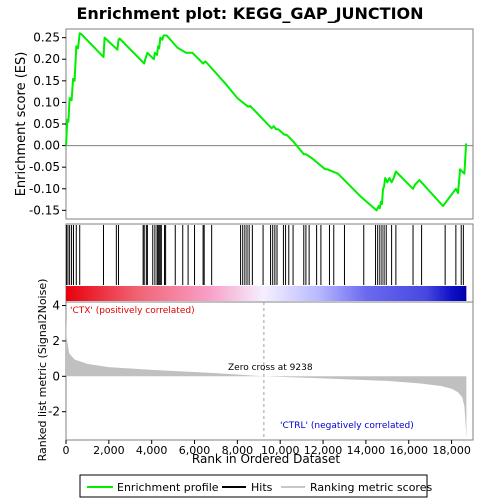 This screenshot has width=500, height=500. I want to click on es-y-tick-label: 0.20, so click(46, 59).